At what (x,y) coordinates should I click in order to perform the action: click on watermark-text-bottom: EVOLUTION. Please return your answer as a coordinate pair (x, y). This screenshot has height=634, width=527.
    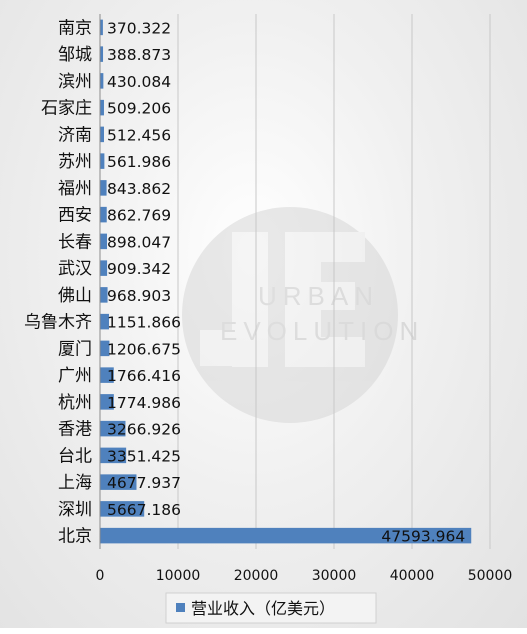
    Looking at the image, I should click on (322, 331).